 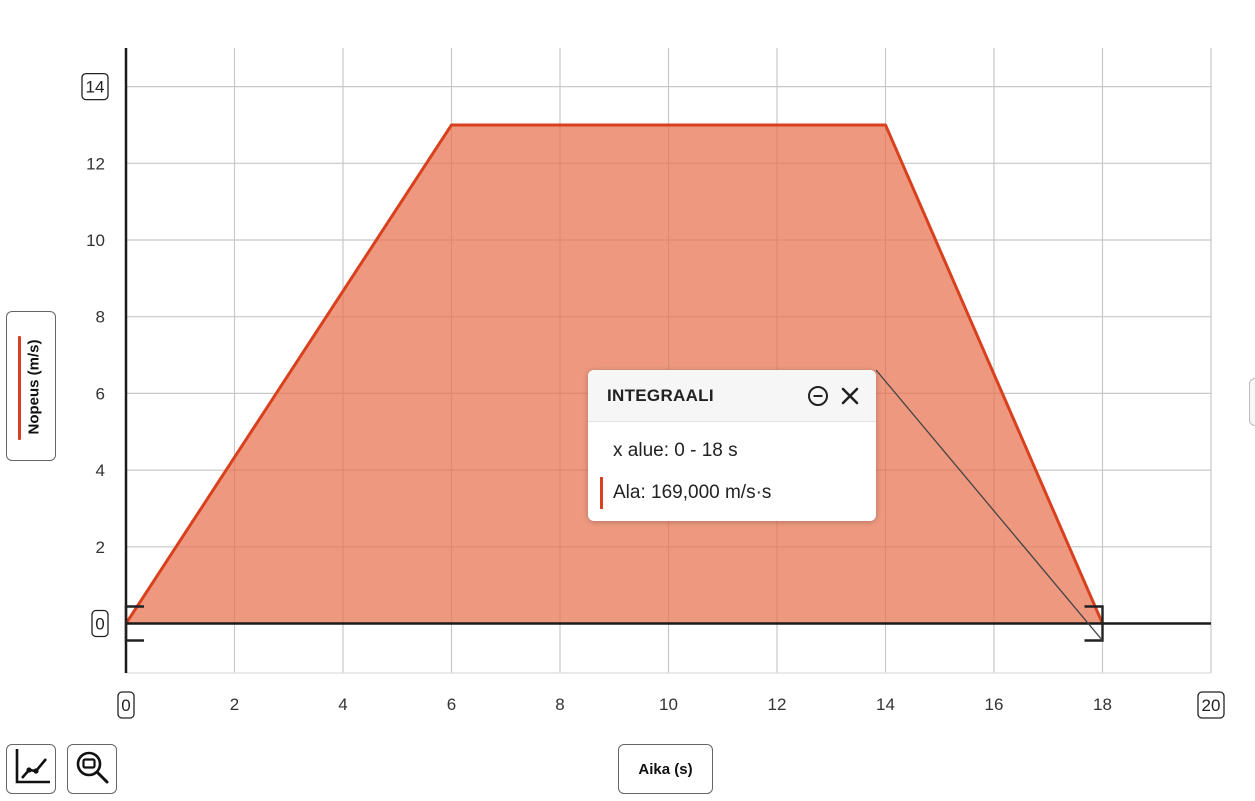 I want to click on y-max-bound-text: 14, so click(x=95, y=87).